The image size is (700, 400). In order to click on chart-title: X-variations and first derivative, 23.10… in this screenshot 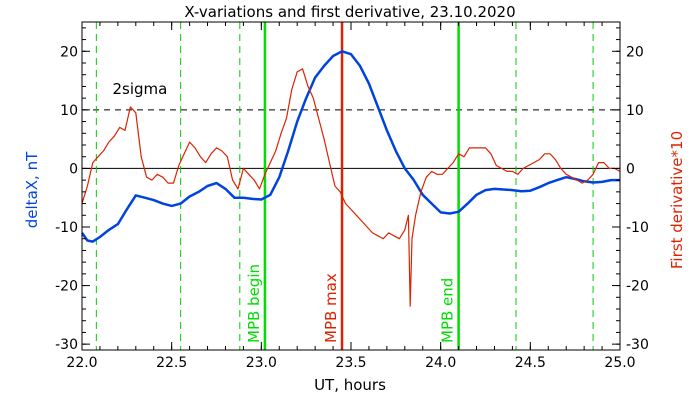, I will do `click(349, 12)`.